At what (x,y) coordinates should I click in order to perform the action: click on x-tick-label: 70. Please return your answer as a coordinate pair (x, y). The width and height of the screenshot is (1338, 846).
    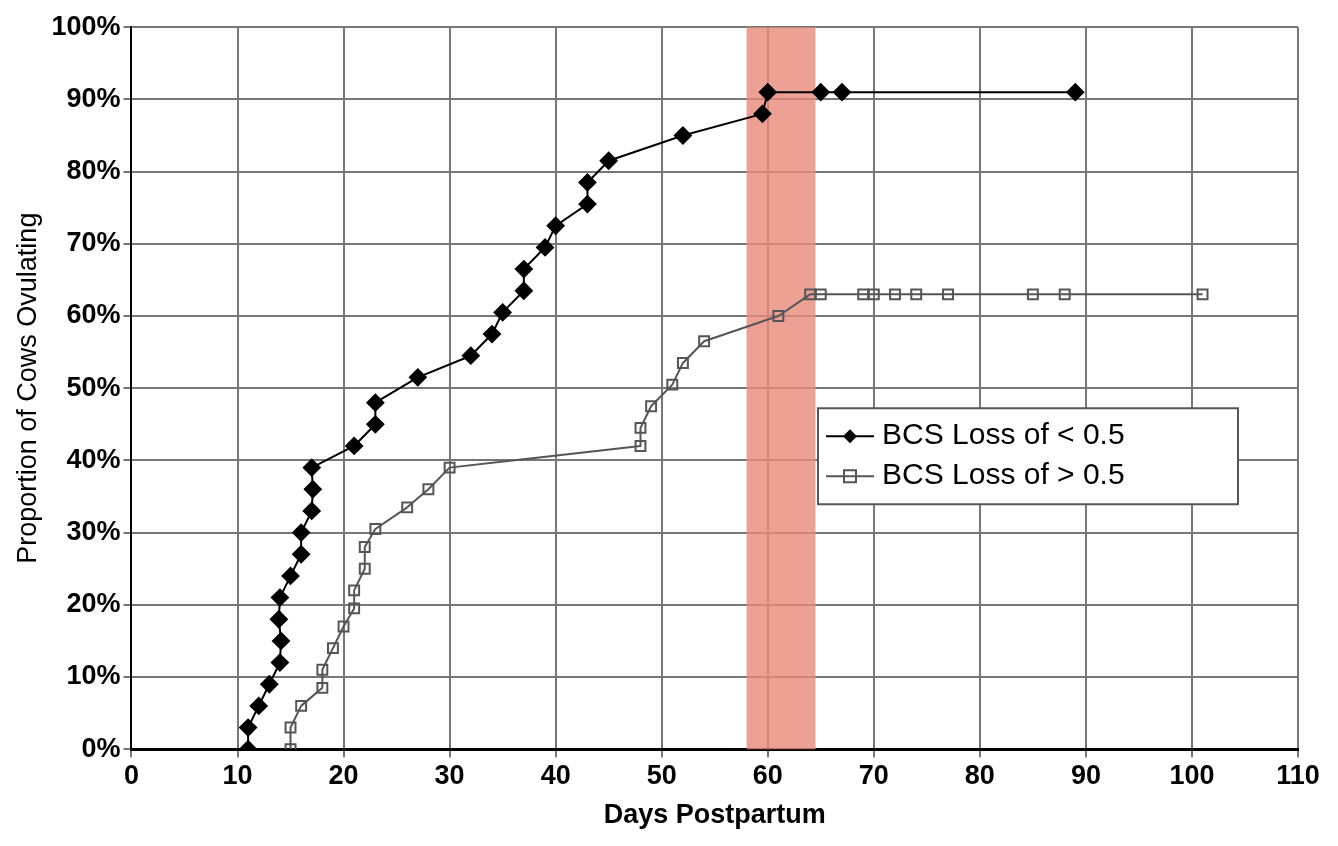
    Looking at the image, I should click on (873, 774).